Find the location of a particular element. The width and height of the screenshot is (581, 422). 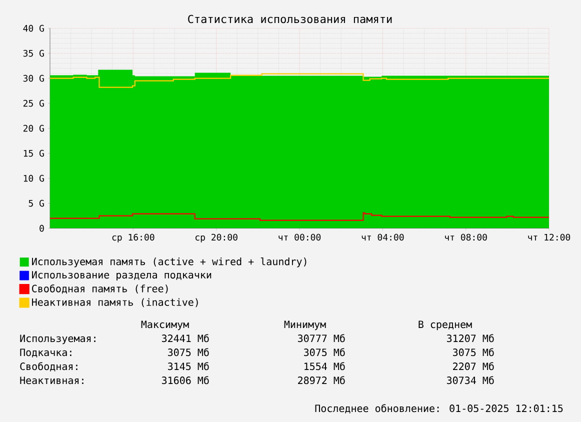

x-tick-label: ср 16:00 is located at coordinates (133, 238).